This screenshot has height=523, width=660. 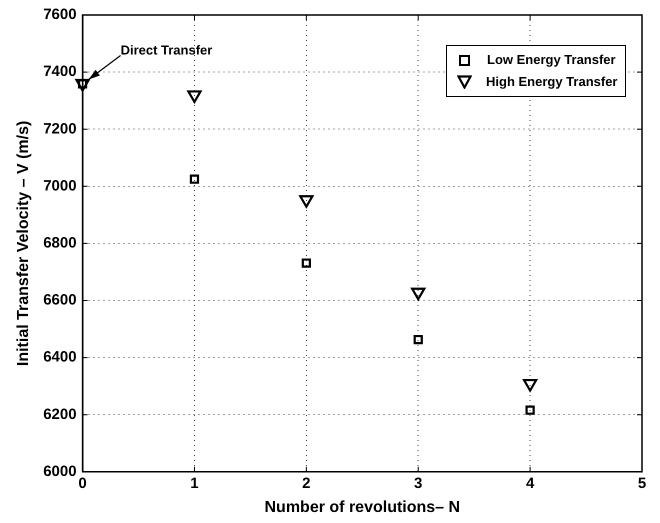 I want to click on legend-label: Low Energy Transfer, so click(x=551, y=60).